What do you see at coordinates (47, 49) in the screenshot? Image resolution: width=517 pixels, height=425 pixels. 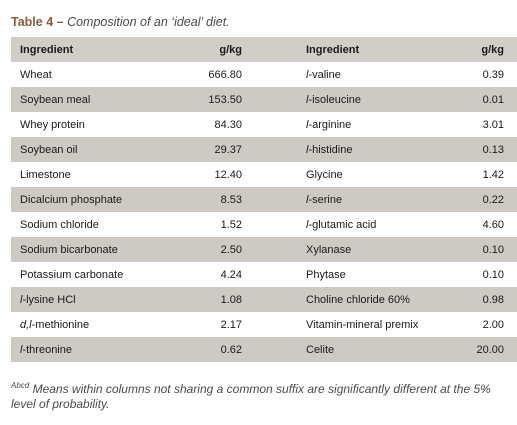 I see `header-ingredient-1: Ingredient` at bounding box center [47, 49].